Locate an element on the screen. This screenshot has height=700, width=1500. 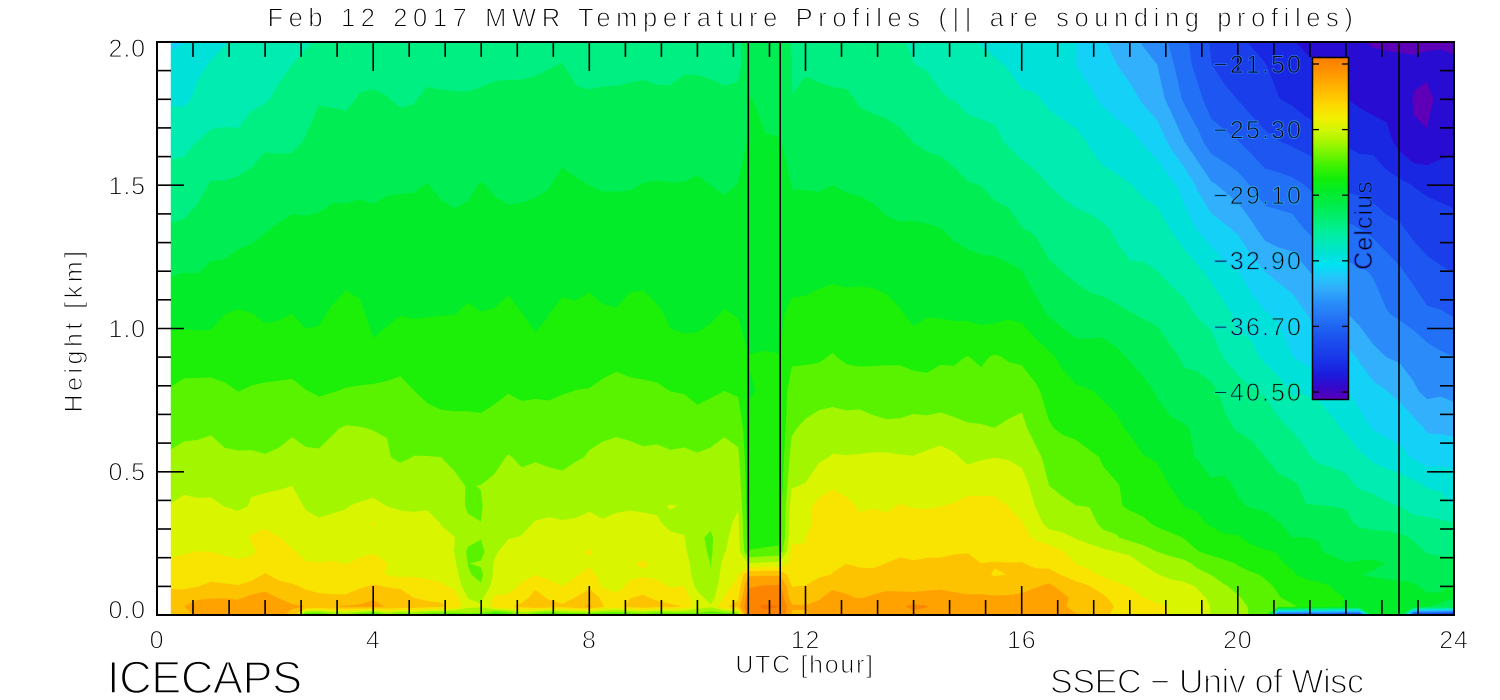
svg-text: Height [km] is located at coordinates (74, 330).